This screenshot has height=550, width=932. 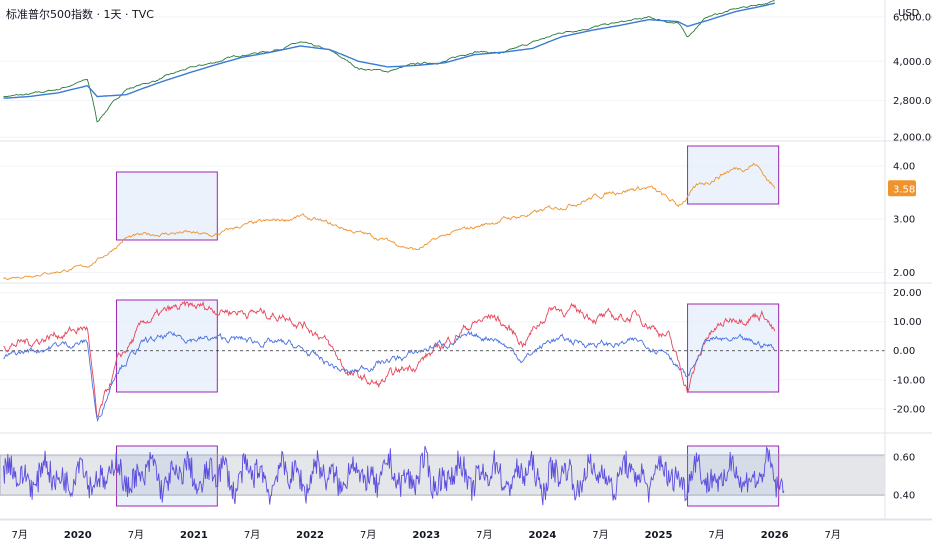 I want to click on chart-title: 标准普尔500指数 · 1天 · TVC, so click(x=80, y=14).